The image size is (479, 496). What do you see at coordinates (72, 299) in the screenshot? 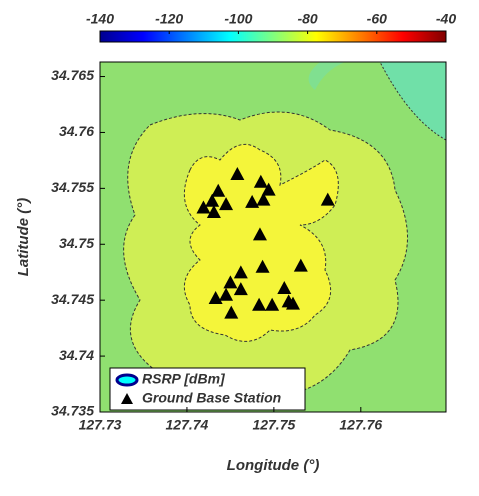
I see `y-tick-label: 34.745` at bounding box center [72, 299].